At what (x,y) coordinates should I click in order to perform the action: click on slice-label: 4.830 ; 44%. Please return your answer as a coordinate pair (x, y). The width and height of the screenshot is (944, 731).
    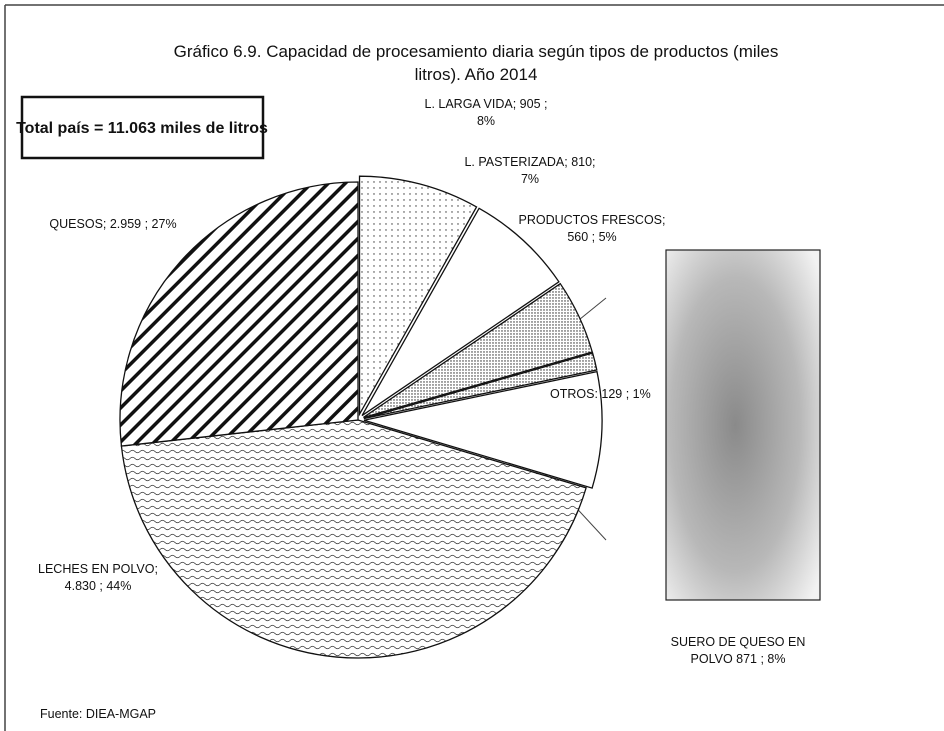
    Looking at the image, I should click on (98, 586).